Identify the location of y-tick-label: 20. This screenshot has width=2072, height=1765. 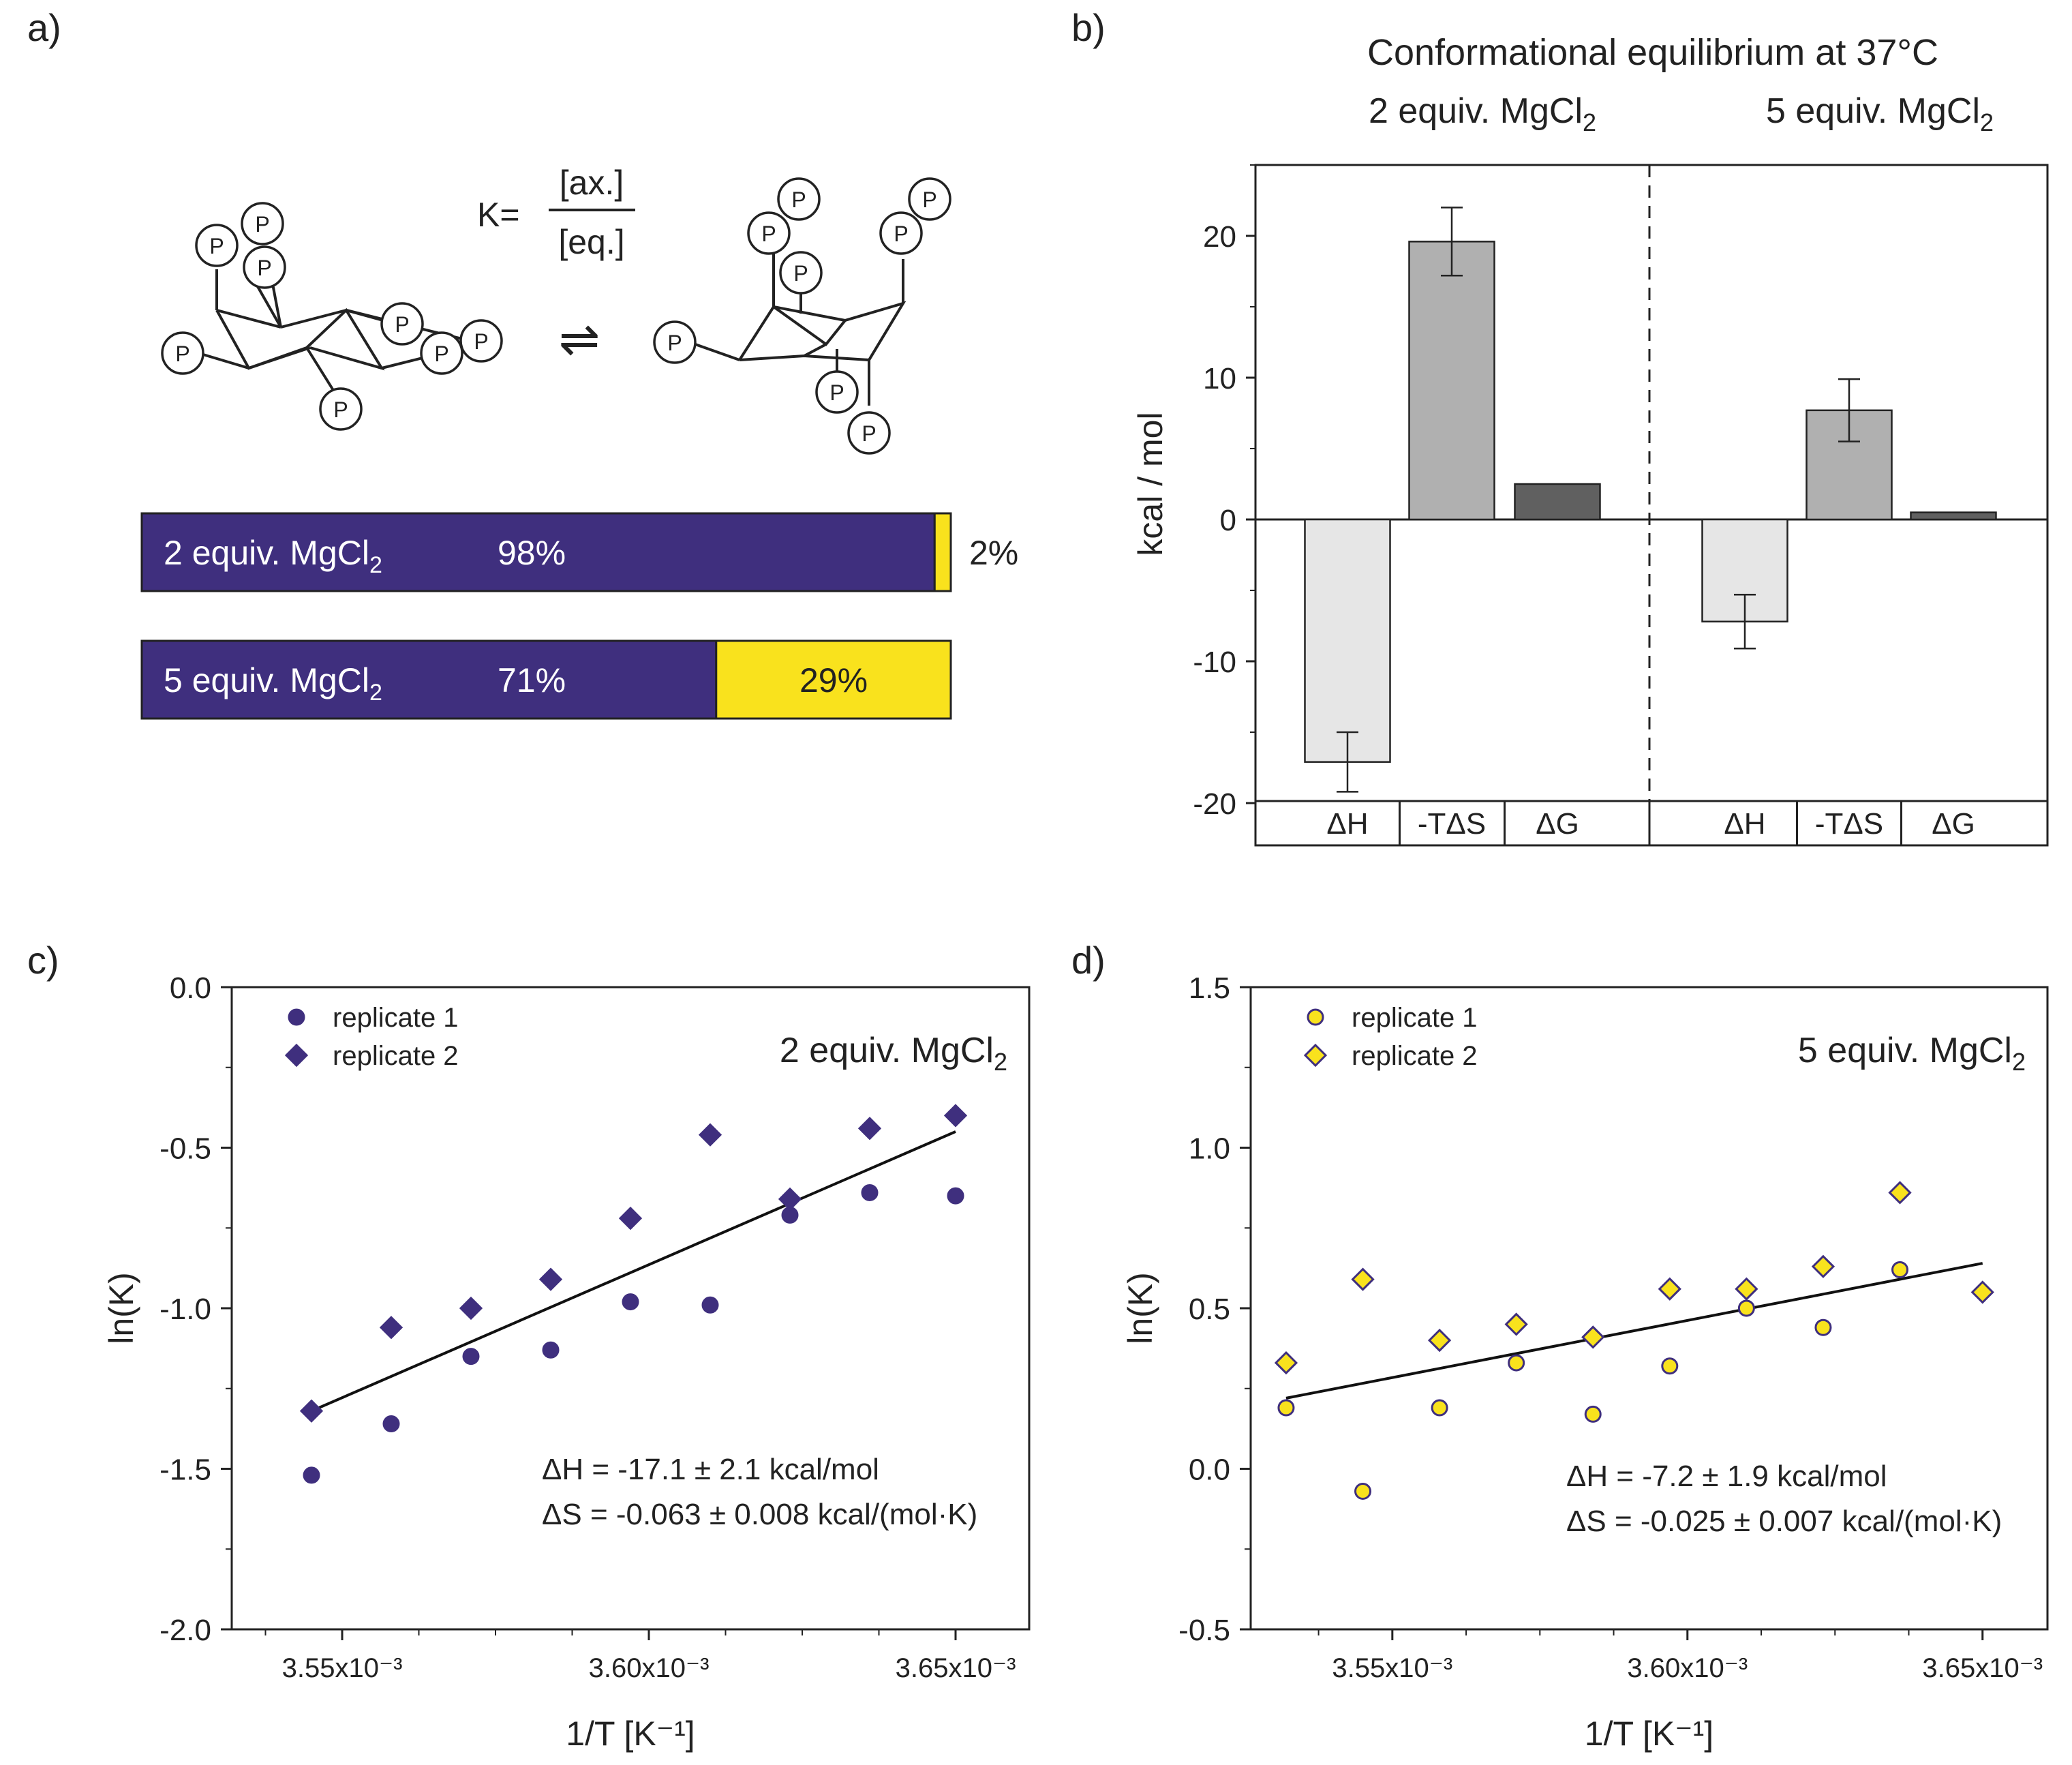
(1219, 237).